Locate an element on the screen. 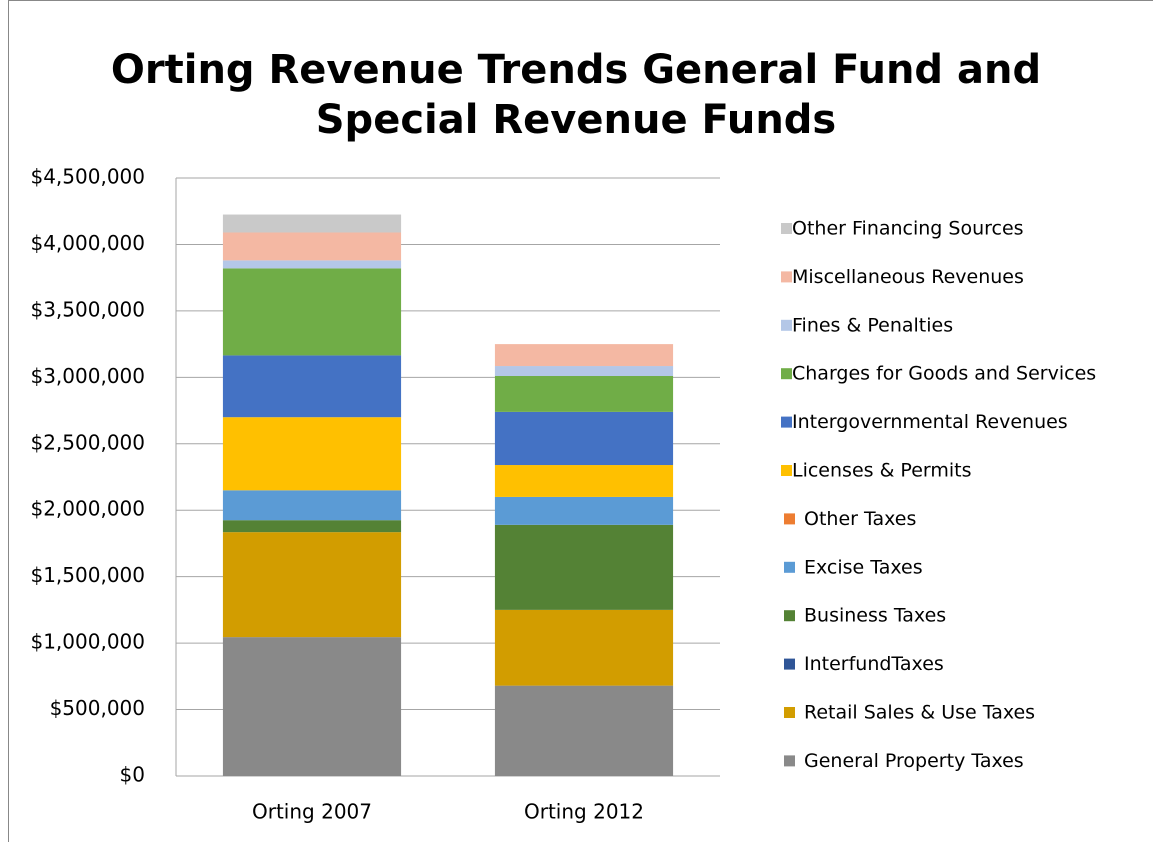 The image size is (1153, 846). legend-label: Business Taxes is located at coordinates (875, 616).